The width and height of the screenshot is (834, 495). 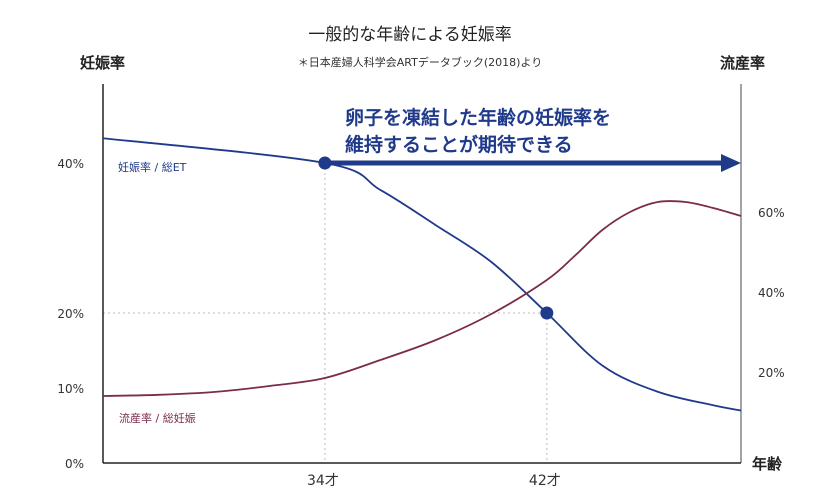 What do you see at coordinates (771, 293) in the screenshot?
I see `right-tick-label: 40%` at bounding box center [771, 293].